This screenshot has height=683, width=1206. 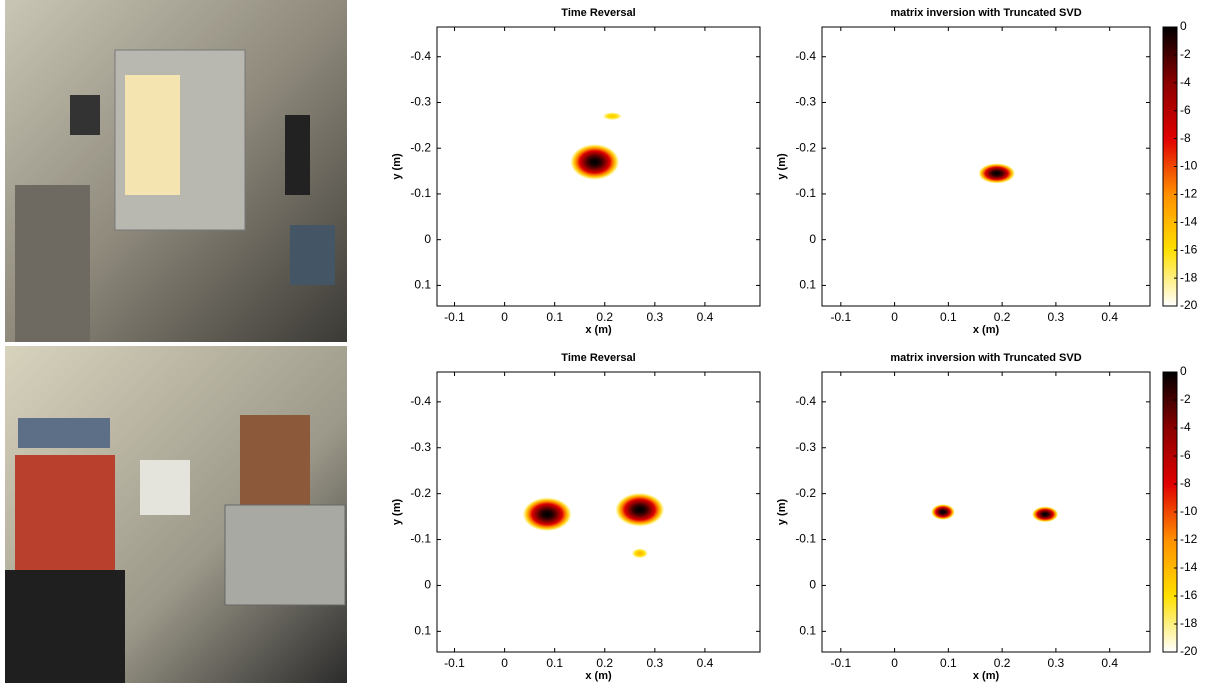 What do you see at coordinates (1185, 399) in the screenshot?
I see `colorbar-tick-label: -2` at bounding box center [1185, 399].